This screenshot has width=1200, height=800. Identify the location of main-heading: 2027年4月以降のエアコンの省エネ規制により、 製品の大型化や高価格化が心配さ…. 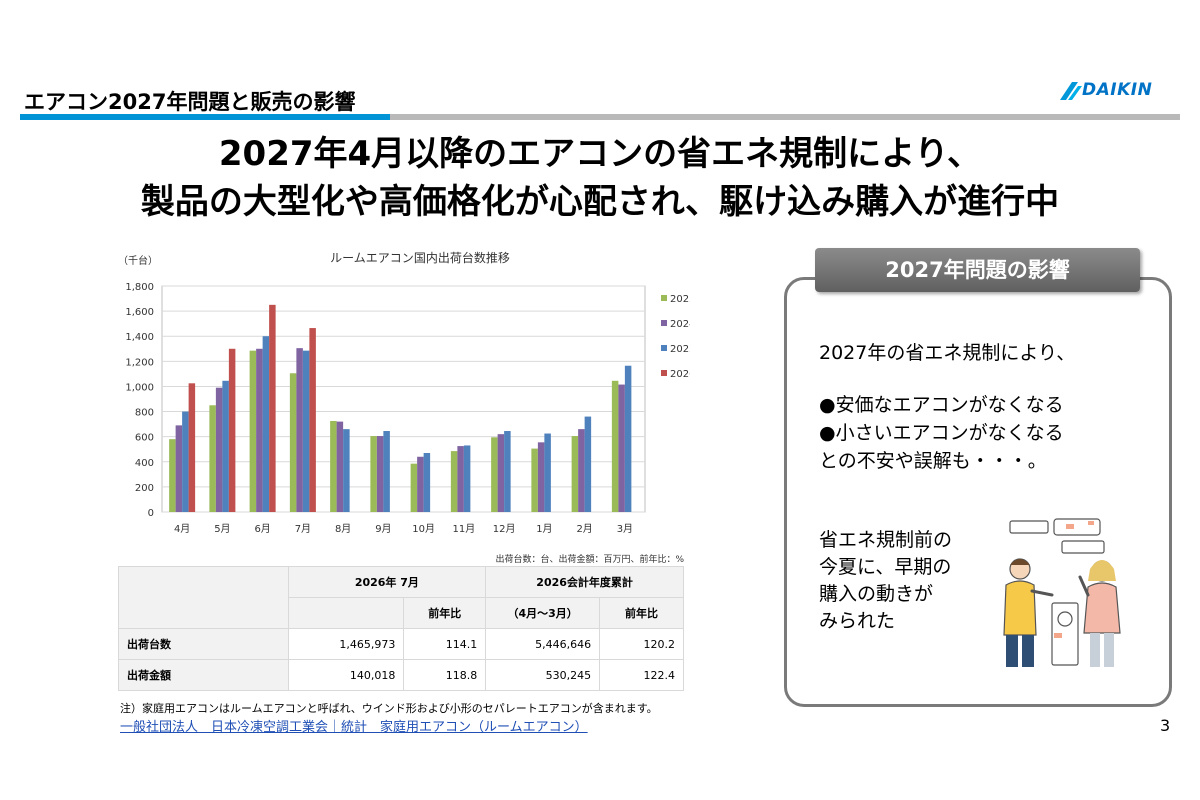
(600, 178).